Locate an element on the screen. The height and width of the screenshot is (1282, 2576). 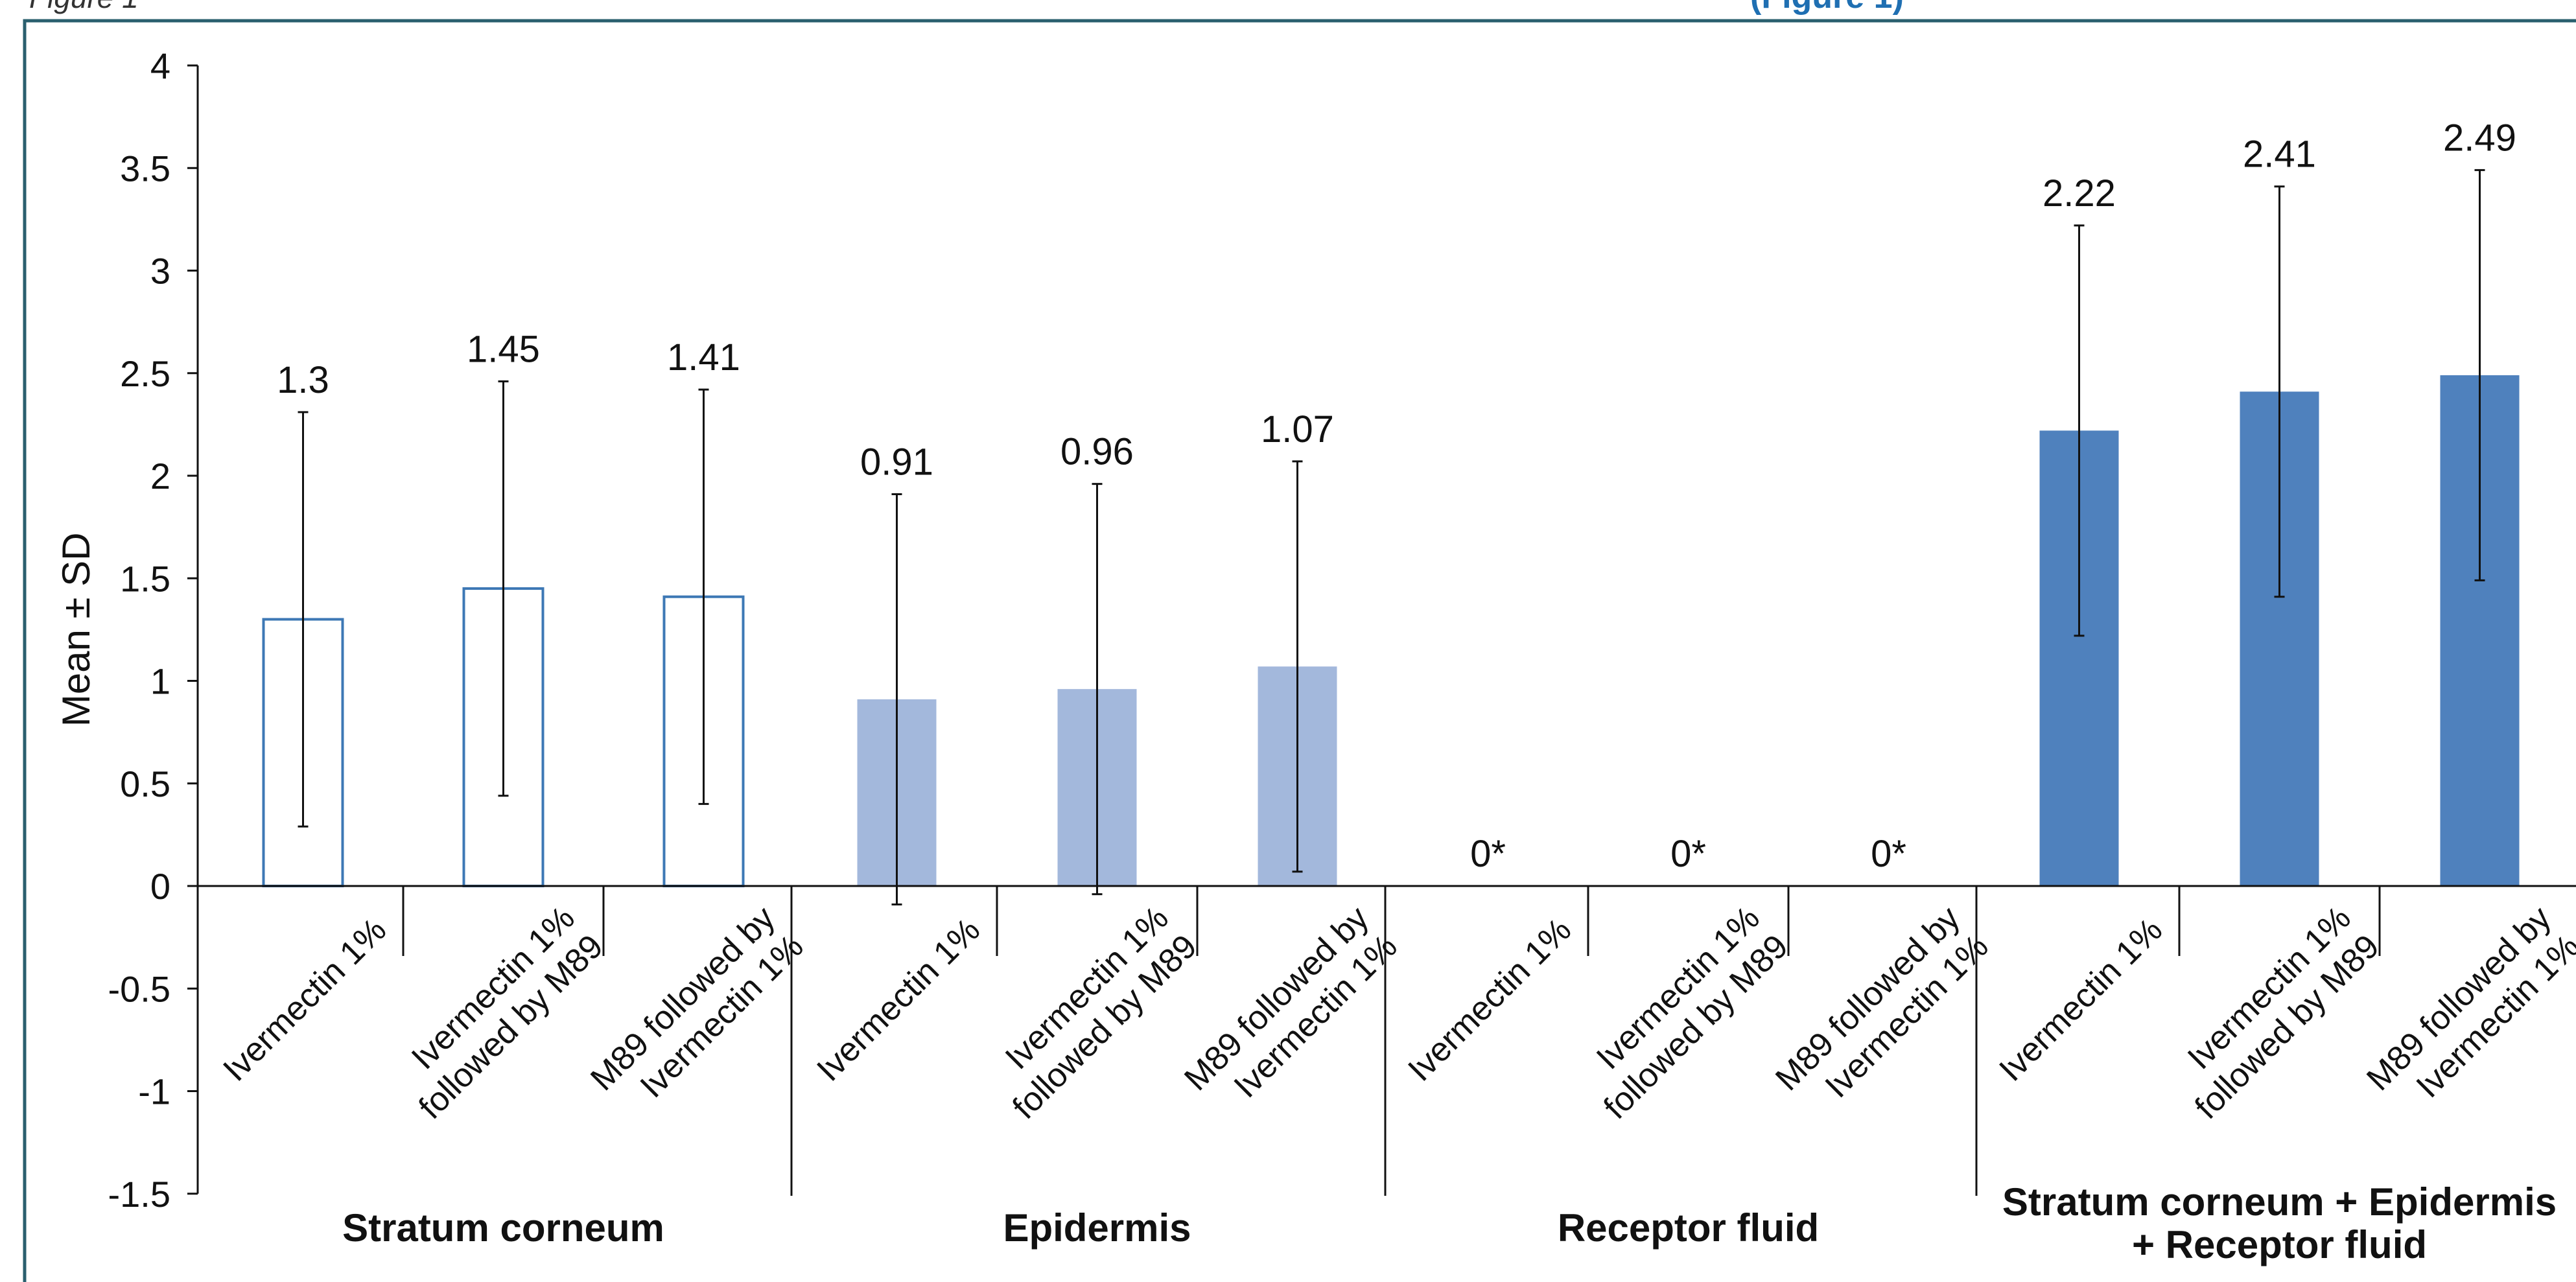
group-label: Receptor fluid is located at coordinates (1688, 1228).